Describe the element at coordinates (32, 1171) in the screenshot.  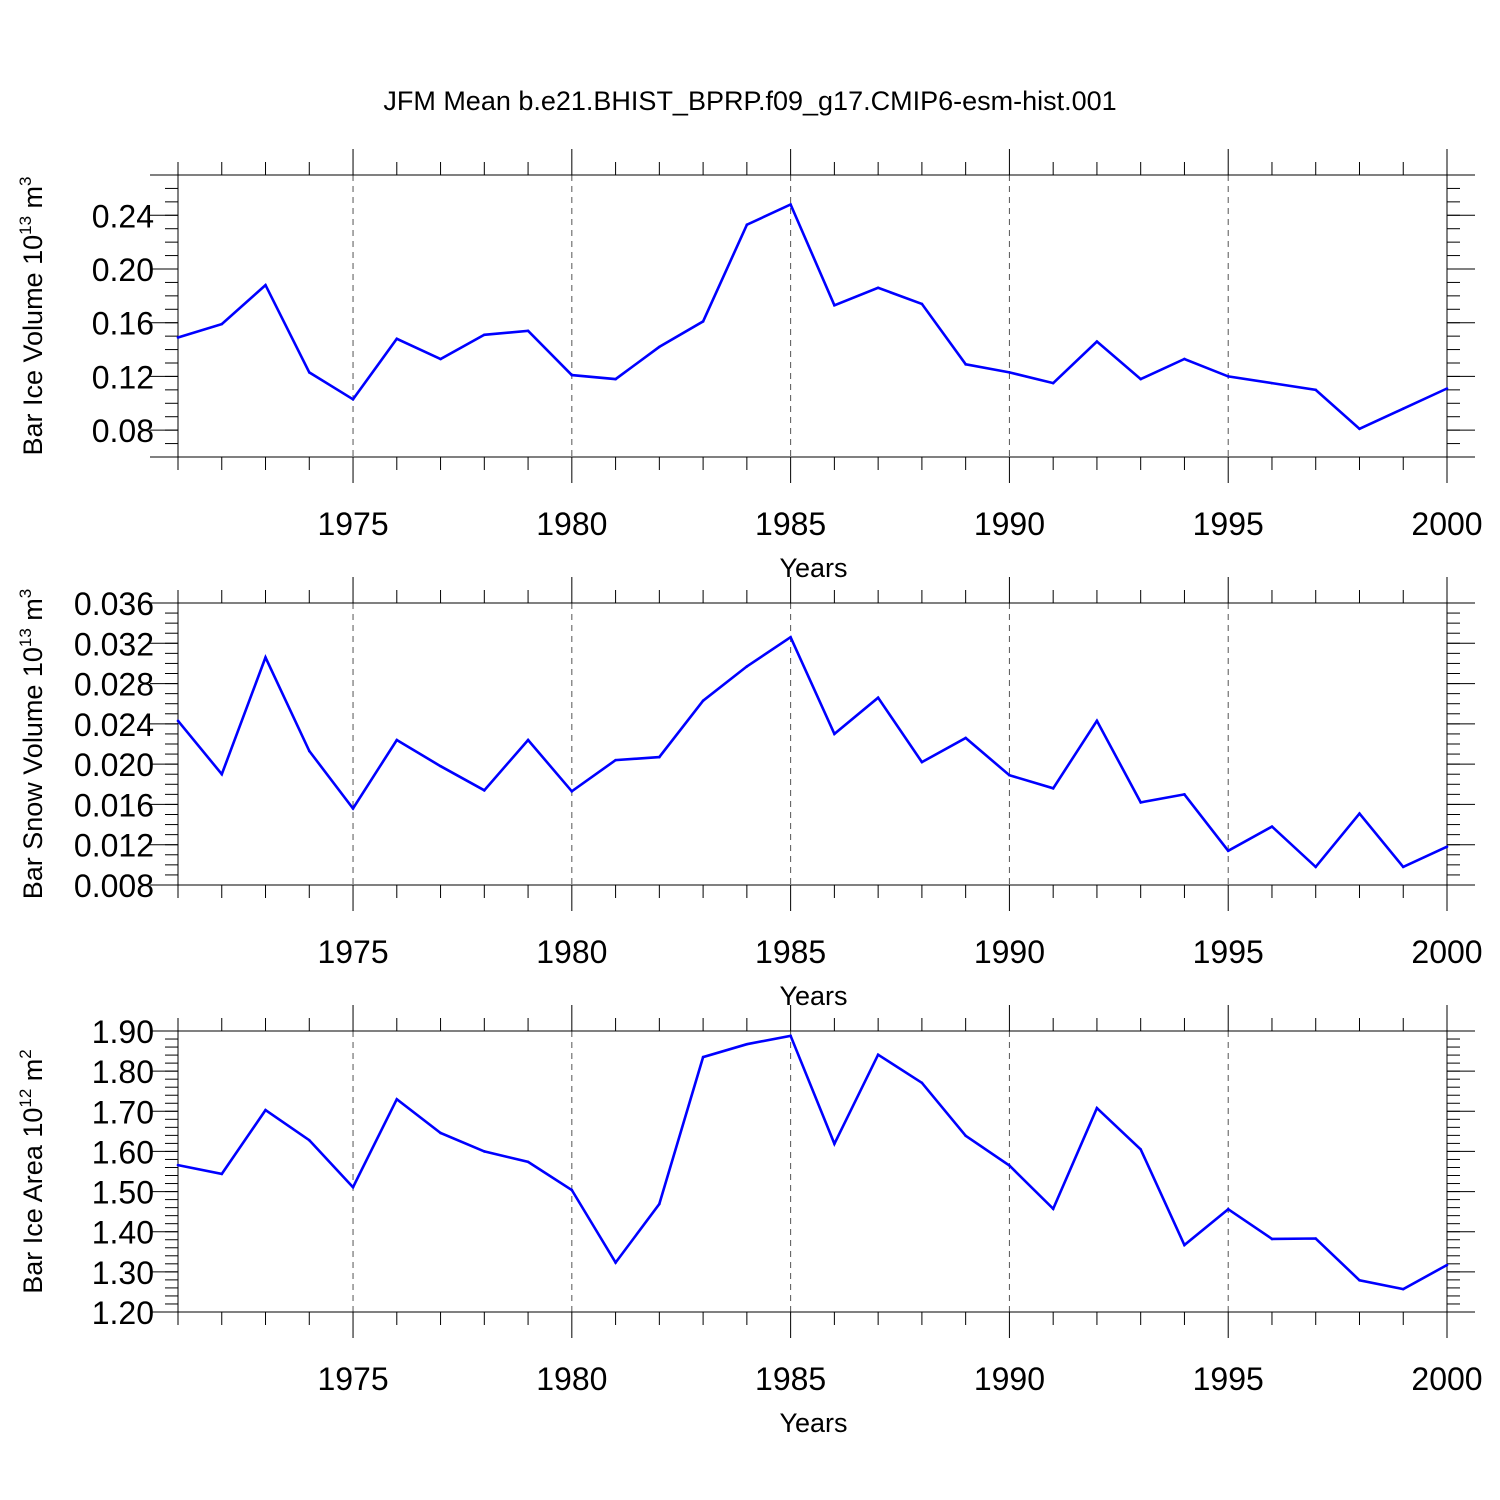
I see `y-axis-label: Bar Ice Area 1012 m2` at that location.